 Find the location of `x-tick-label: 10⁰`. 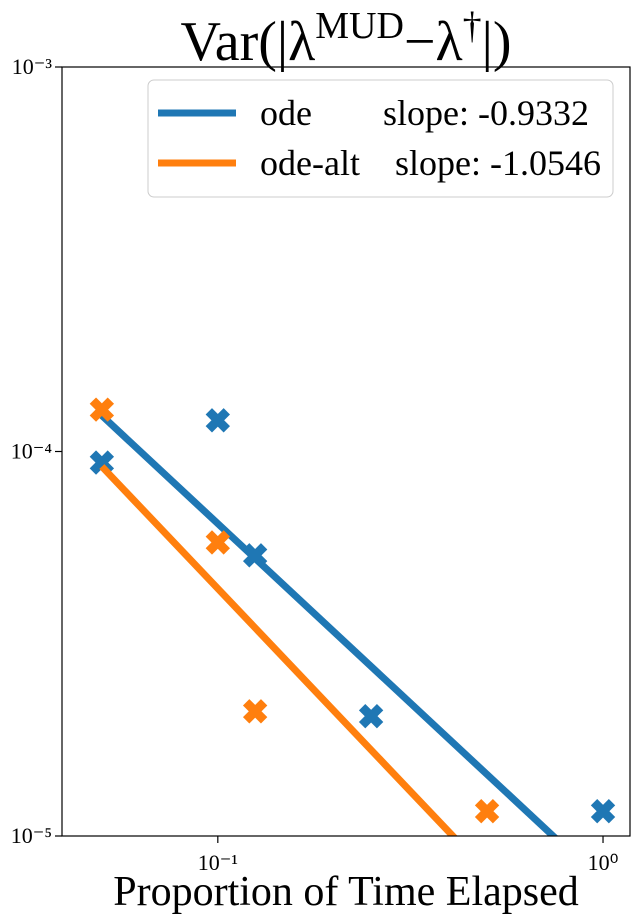

x-tick-label: 10⁰ is located at coordinates (603, 862).